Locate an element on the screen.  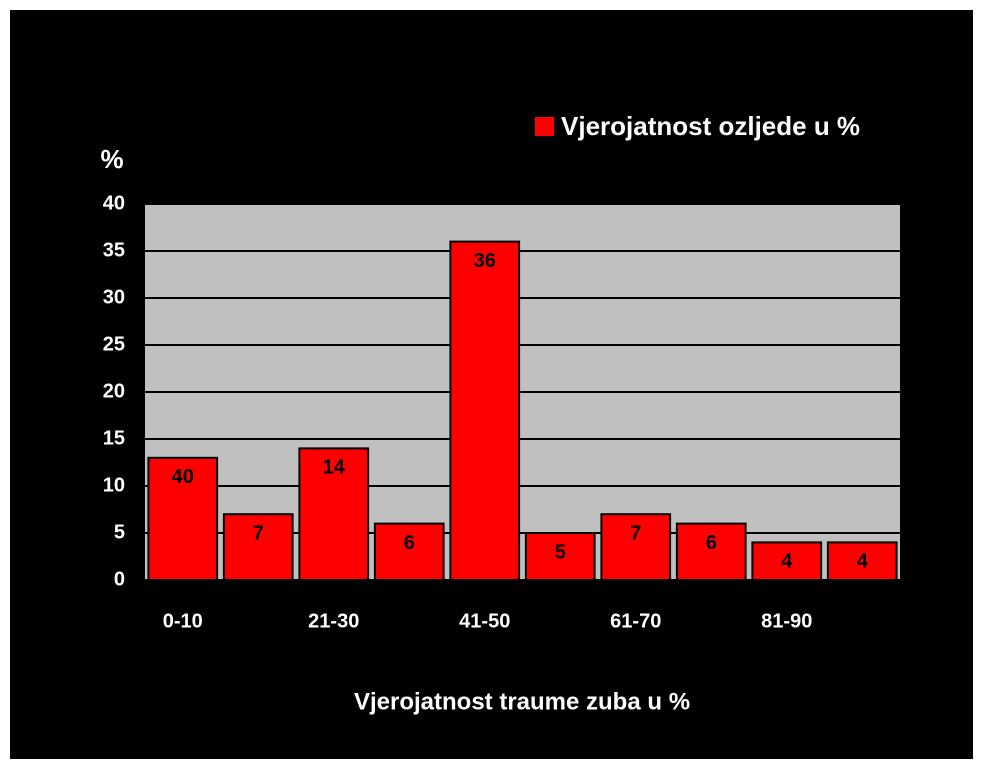
x-tick-label: 0-10 is located at coordinates (183, 621).